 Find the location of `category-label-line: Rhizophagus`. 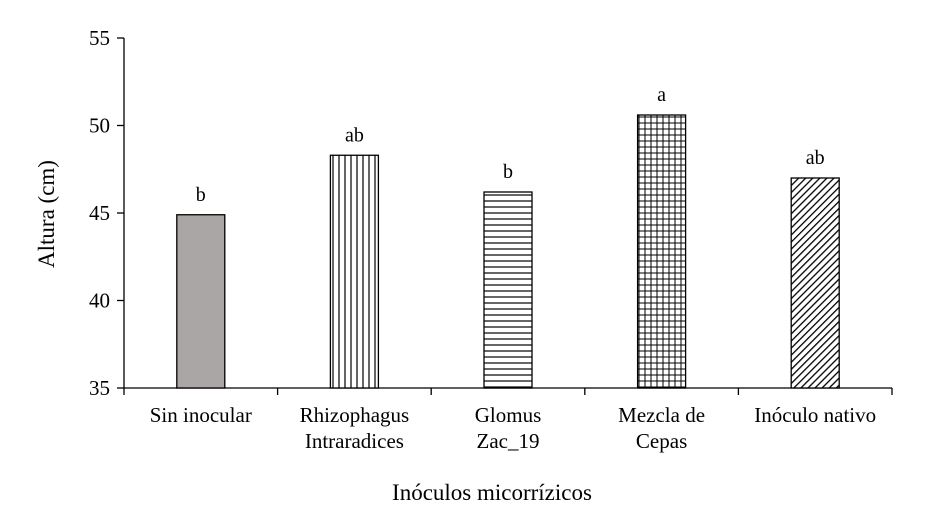

category-label-line: Rhizophagus is located at coordinates (355, 415).